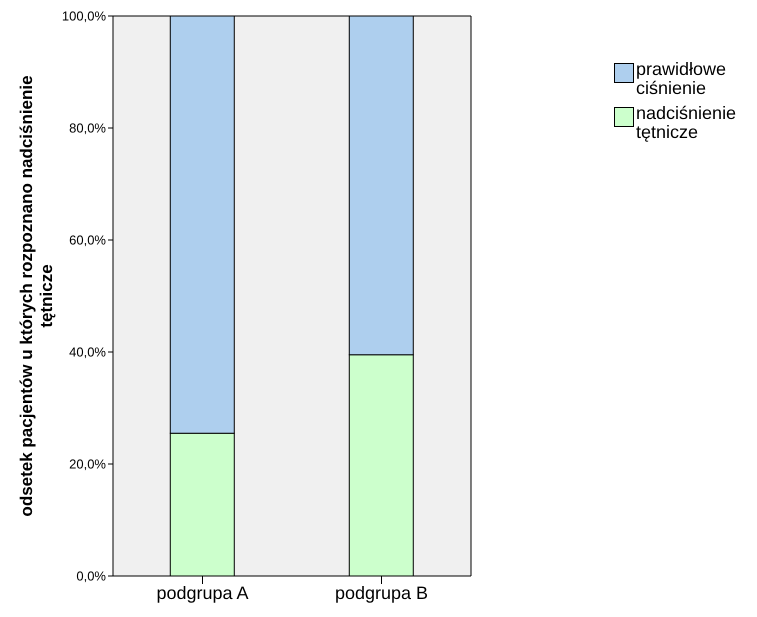  What do you see at coordinates (87, 128) in the screenshot?
I see `y-tick-label: 80,0%` at bounding box center [87, 128].